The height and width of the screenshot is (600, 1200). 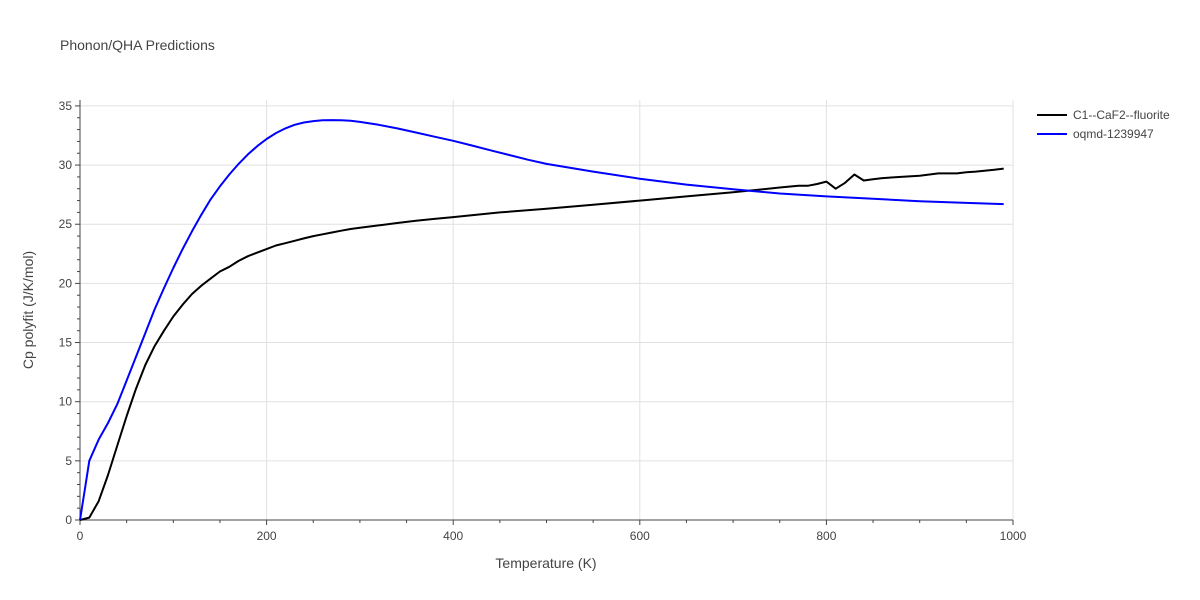 I want to click on x-tick-label-4: 800, so click(x=826, y=536).